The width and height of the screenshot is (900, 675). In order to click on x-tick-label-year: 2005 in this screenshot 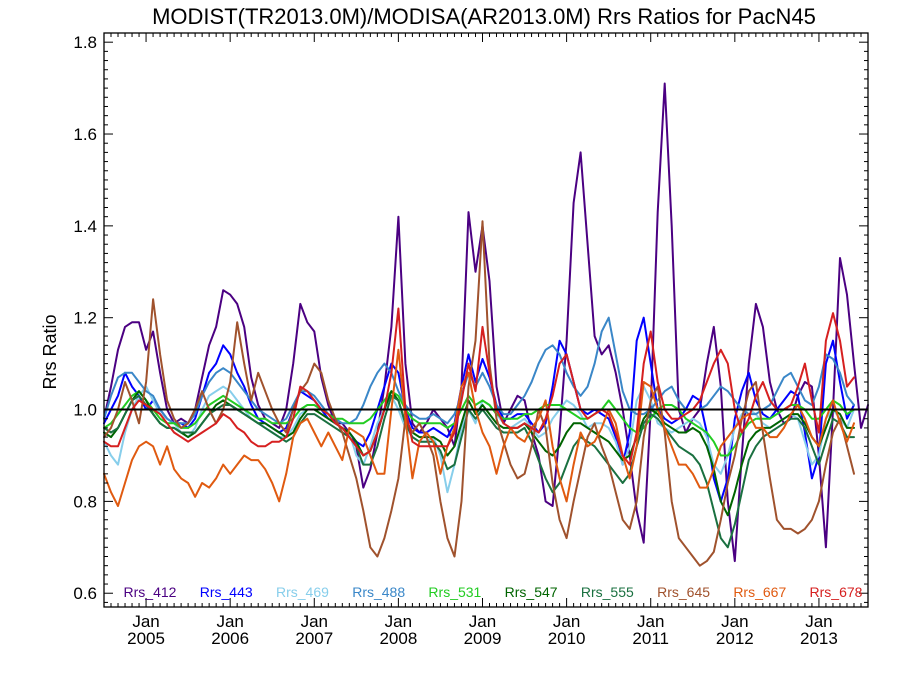, I will do `click(146, 638)`.